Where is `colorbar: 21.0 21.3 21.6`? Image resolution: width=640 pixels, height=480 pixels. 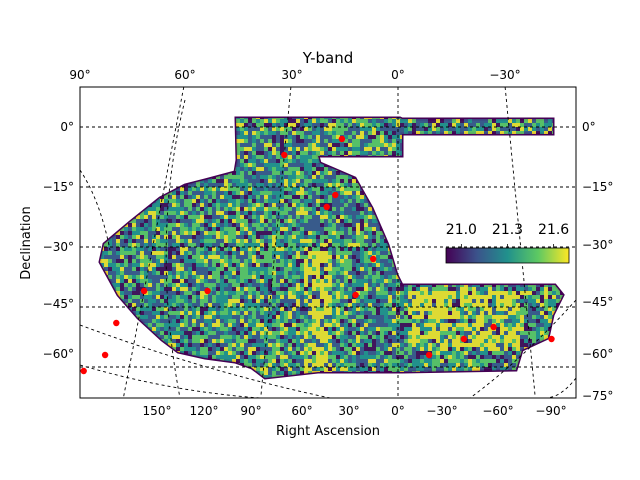
colorbar: 21.0 21.3 21.6 is located at coordinates (507, 243).